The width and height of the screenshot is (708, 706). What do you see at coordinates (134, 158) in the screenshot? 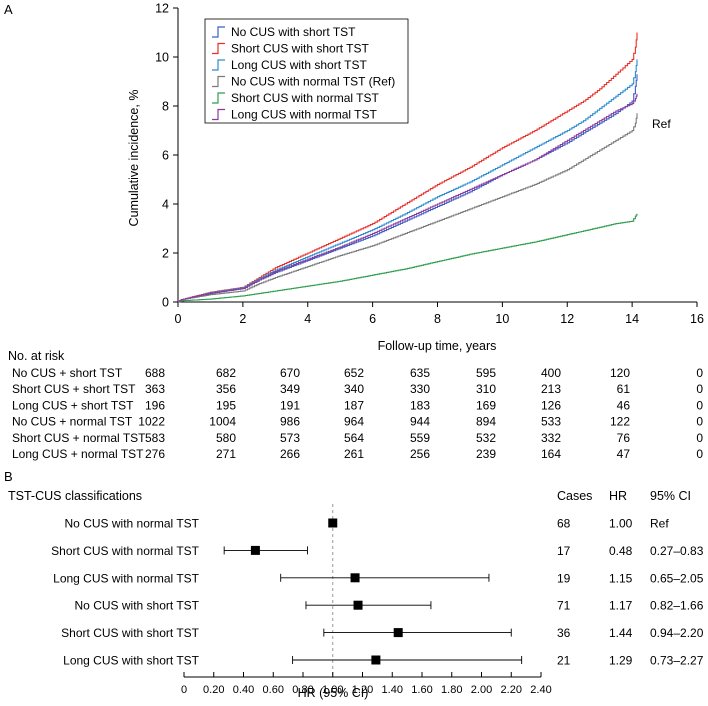
I see `km-y-axis-title: Cumulative incidence, %` at bounding box center [134, 158].